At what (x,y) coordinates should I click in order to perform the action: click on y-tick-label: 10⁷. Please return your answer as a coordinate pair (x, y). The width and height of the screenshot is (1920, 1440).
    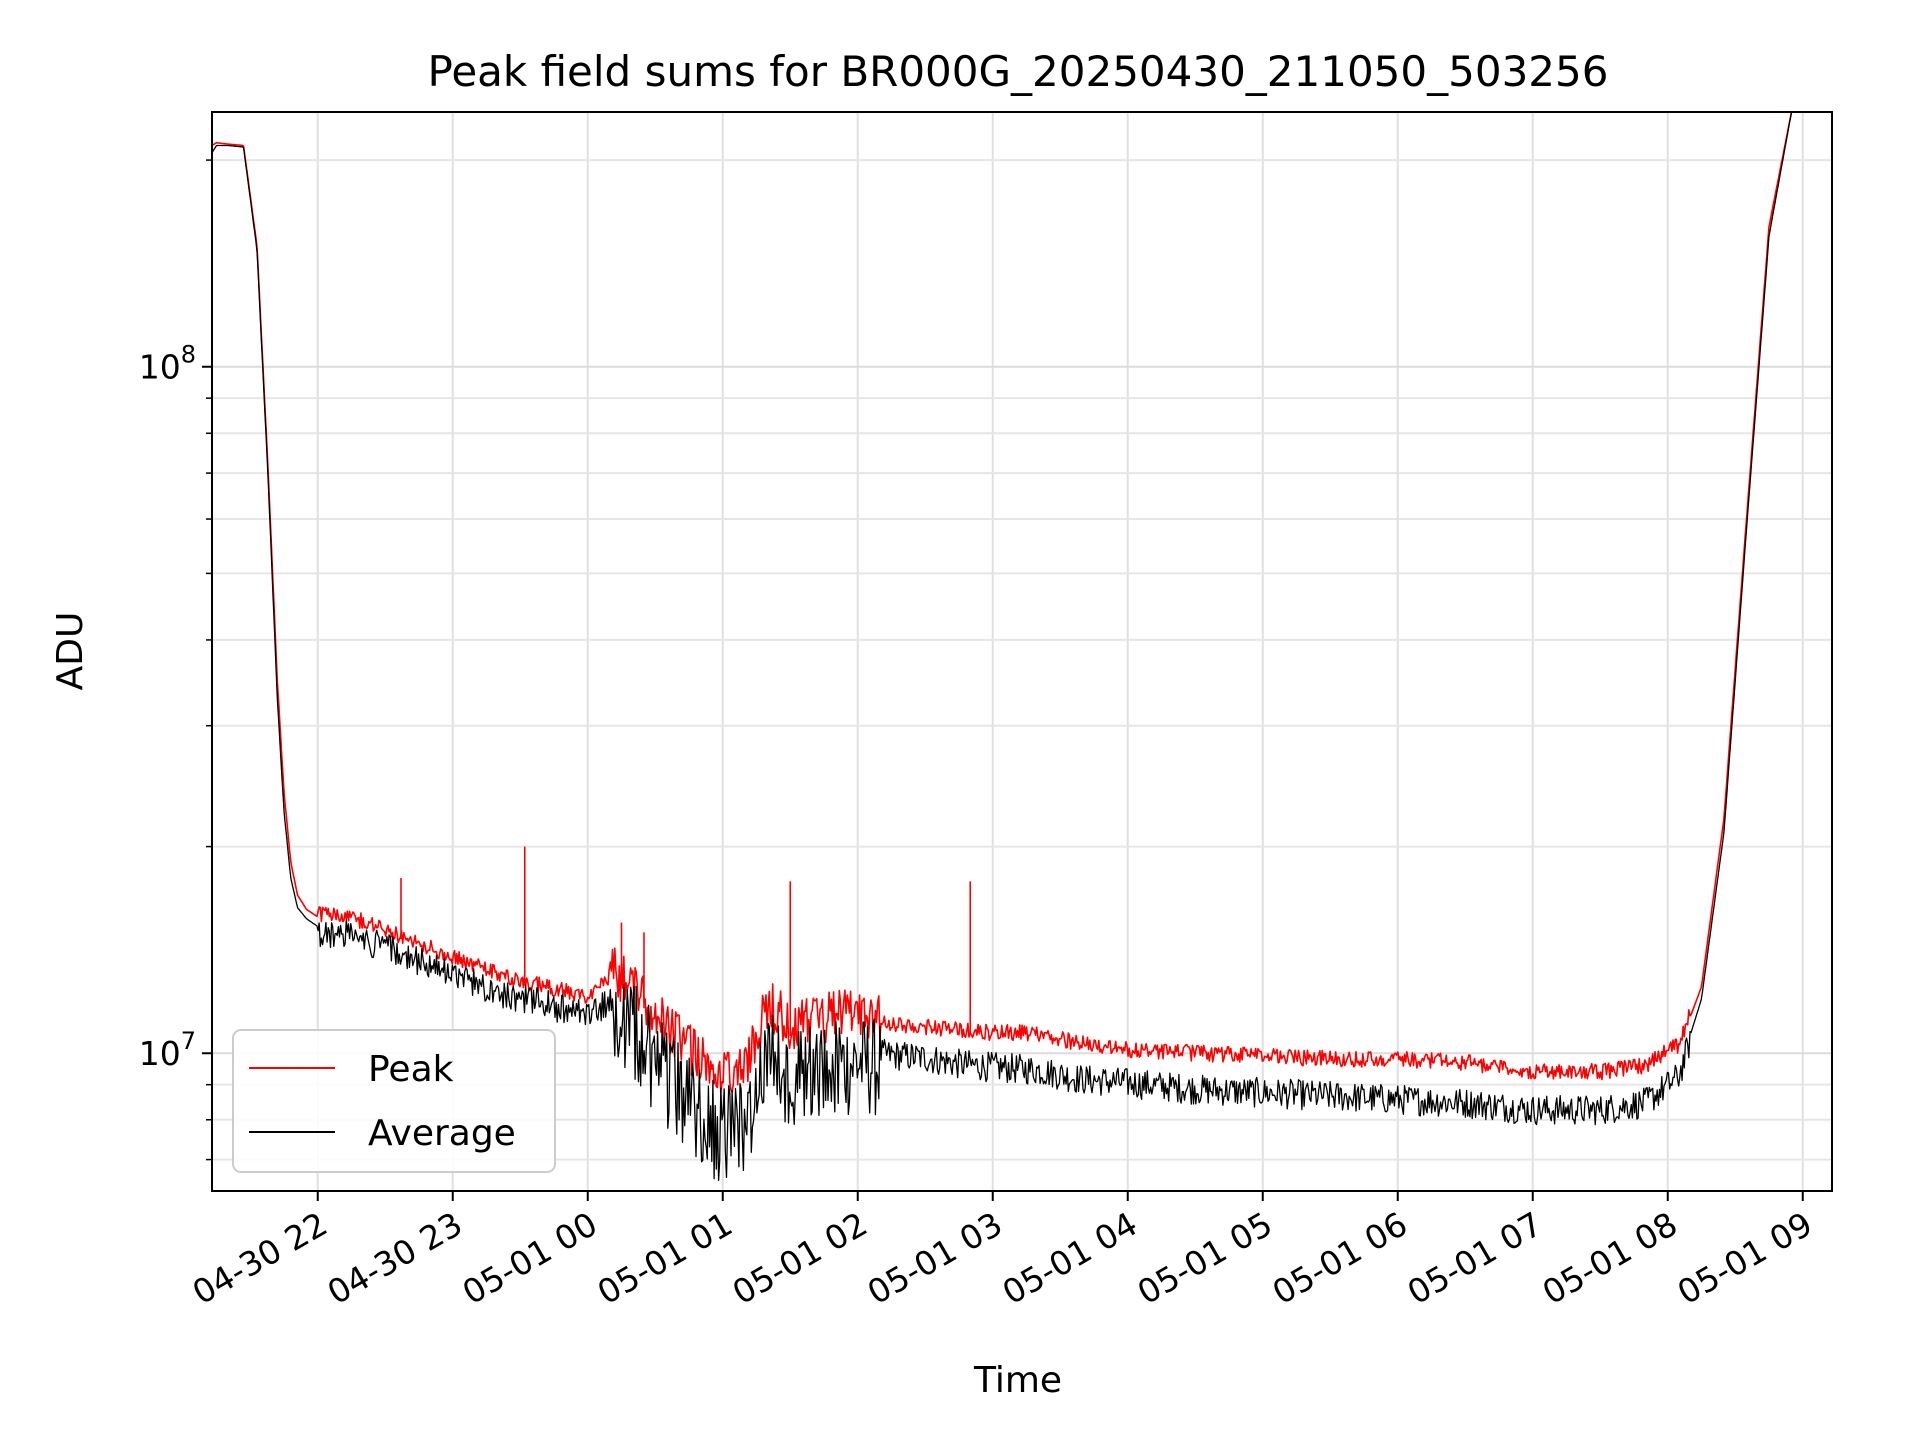
    Looking at the image, I should click on (167, 1050).